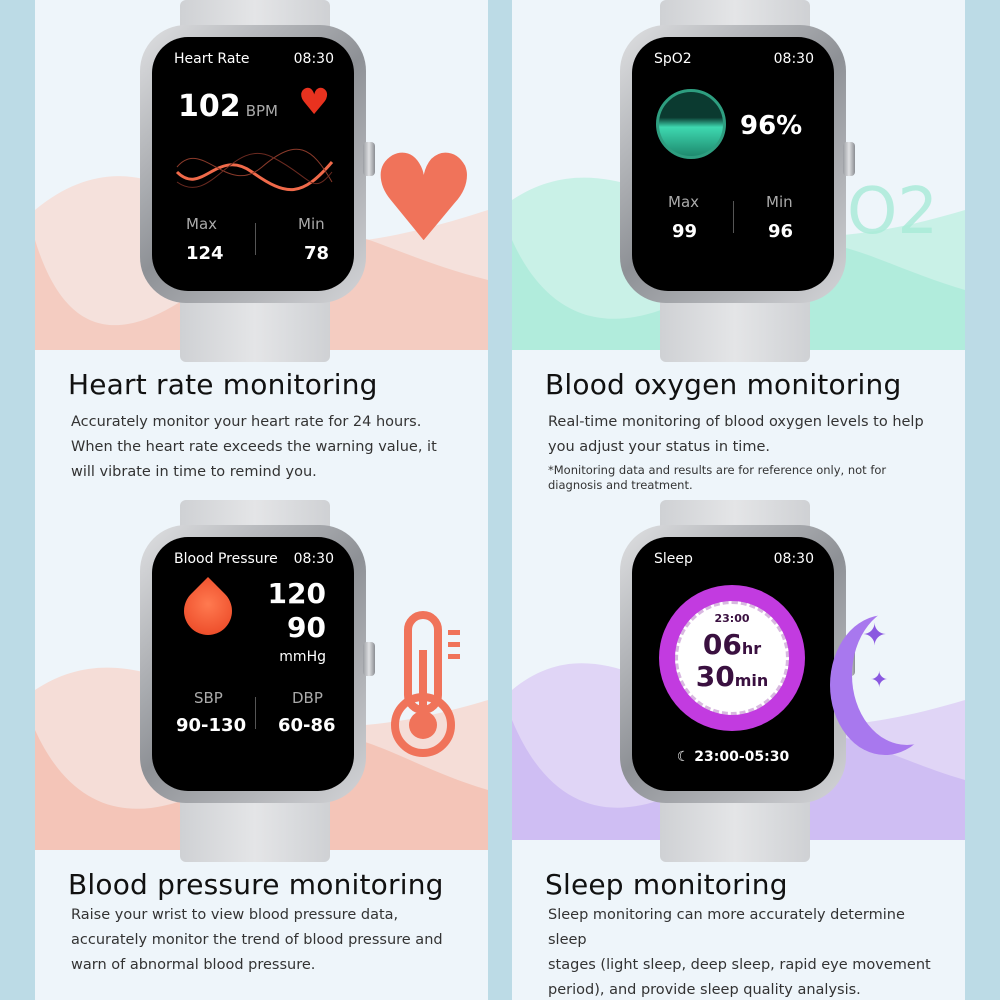  I want to click on bpm-readout: 102 BPM, so click(228, 106).